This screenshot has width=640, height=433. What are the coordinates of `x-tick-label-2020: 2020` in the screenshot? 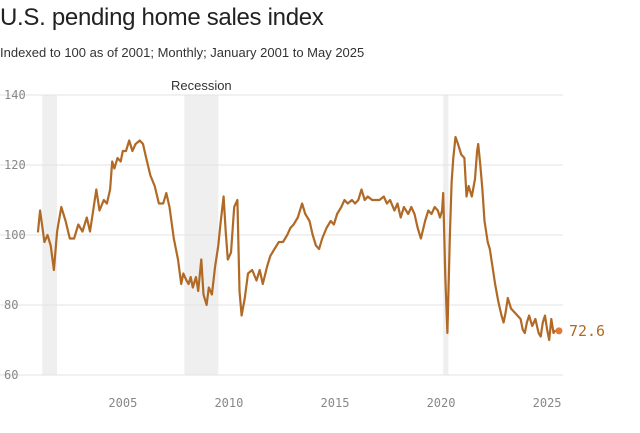 It's located at (441, 403).